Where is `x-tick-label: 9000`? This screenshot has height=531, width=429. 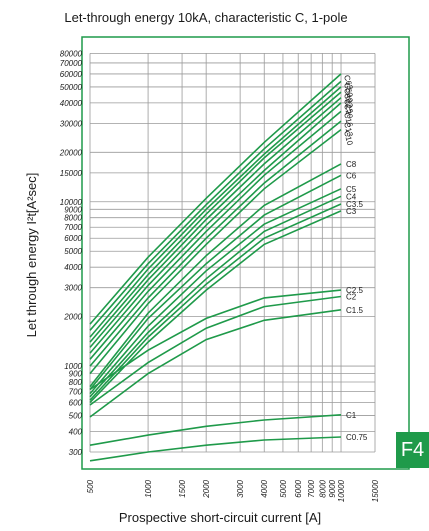
x-tick-label: 9000 is located at coordinates (332, 488).